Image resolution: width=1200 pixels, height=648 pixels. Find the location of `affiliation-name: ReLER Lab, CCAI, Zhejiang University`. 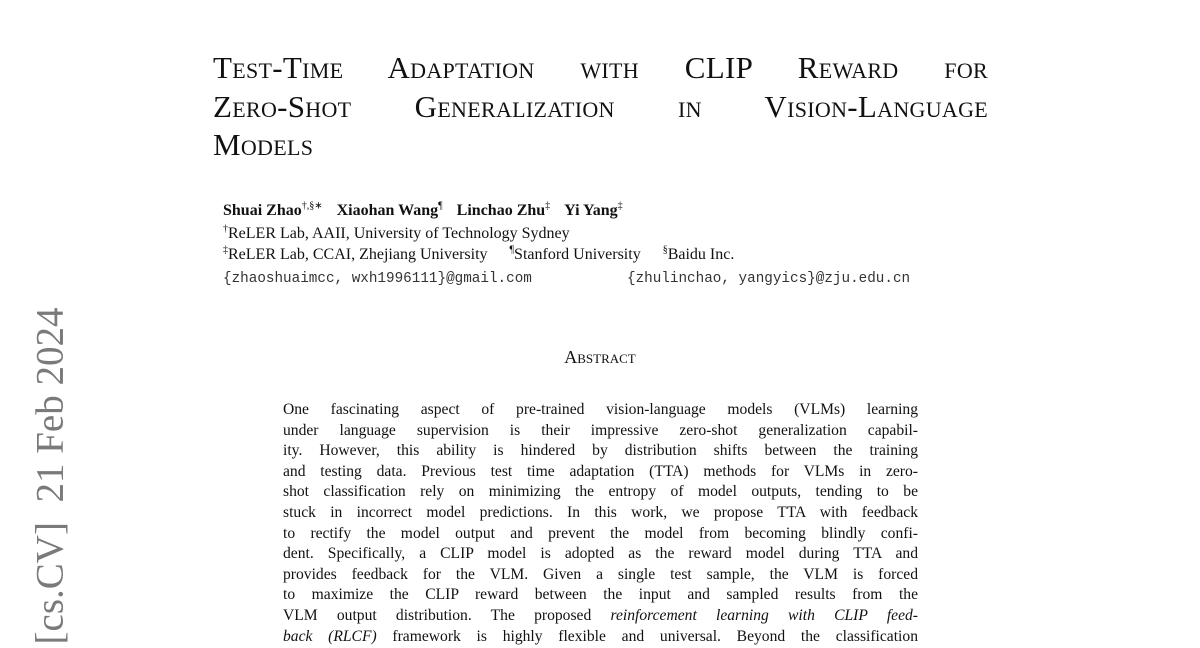

affiliation-name: ReLER Lab, CCAI, Zhejiang University is located at coordinates (358, 255).